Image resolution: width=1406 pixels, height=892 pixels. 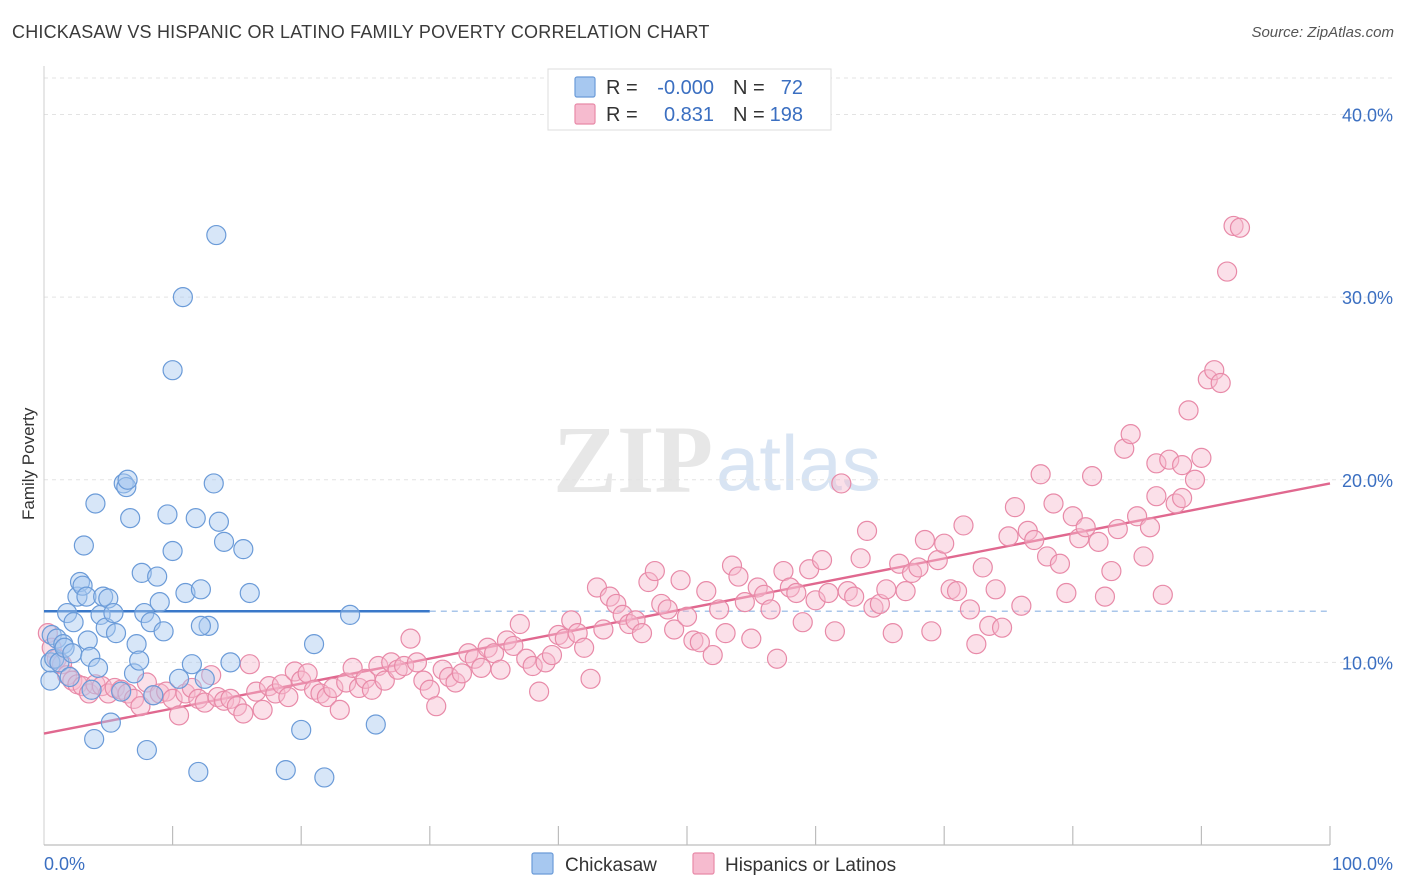 What do you see at coordinates (622, 88) in the screenshot?
I see `legend-r-label-chickasaw: R =` at bounding box center [622, 88].